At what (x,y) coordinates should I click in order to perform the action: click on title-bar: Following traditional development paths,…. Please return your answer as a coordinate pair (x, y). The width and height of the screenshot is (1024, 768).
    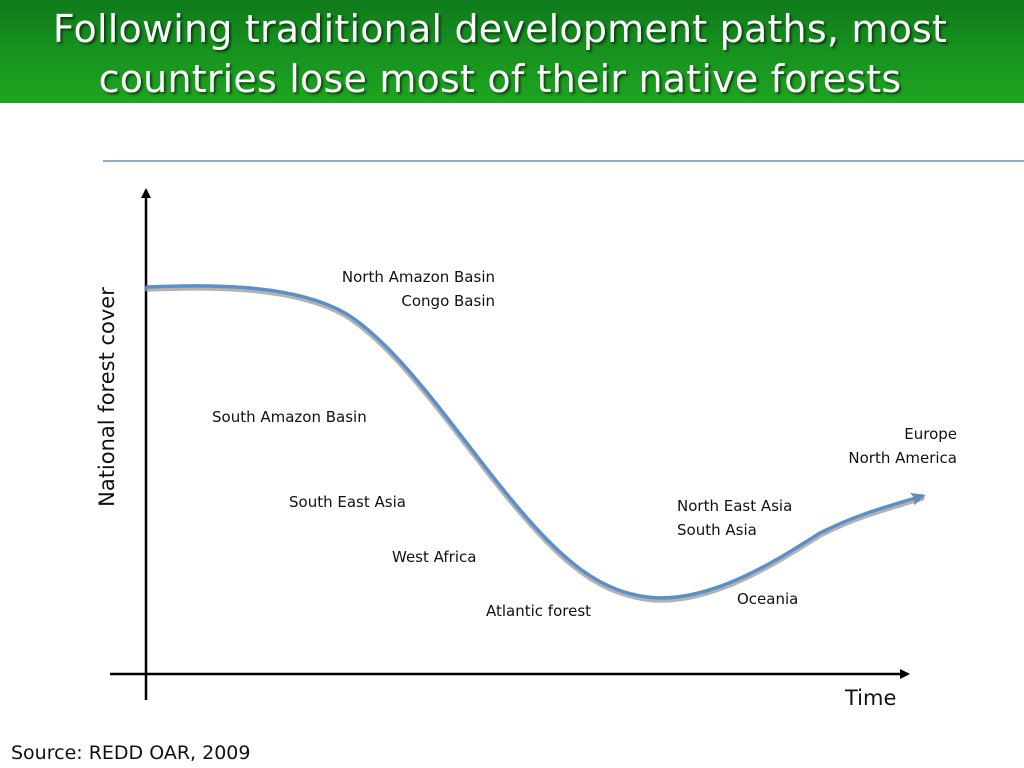
    Looking at the image, I should click on (512, 51).